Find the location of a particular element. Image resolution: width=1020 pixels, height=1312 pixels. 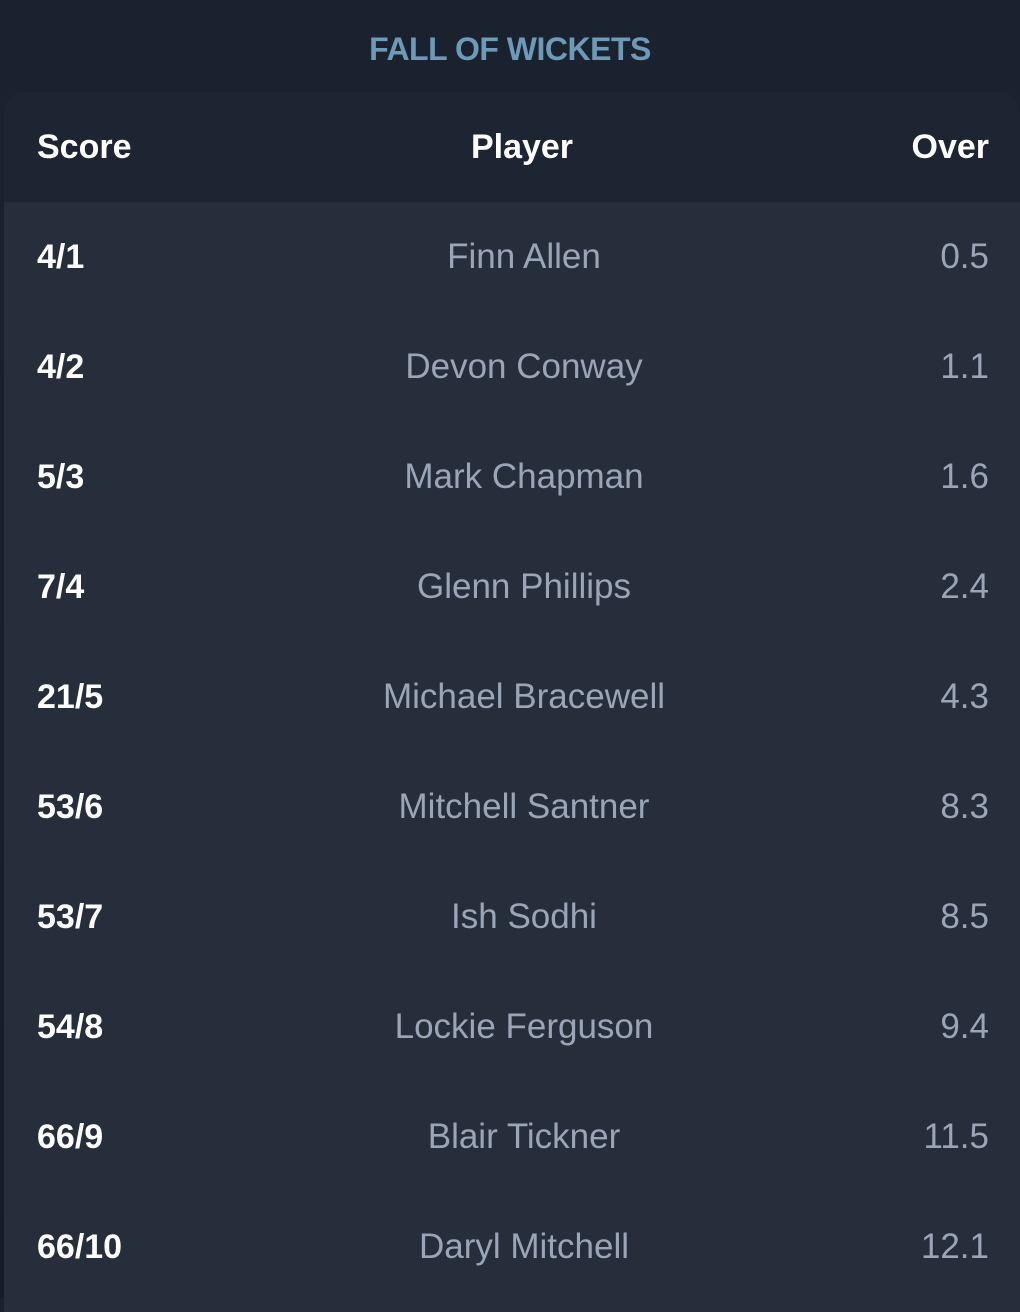

table-header: Score Player Over is located at coordinates (512, 147).